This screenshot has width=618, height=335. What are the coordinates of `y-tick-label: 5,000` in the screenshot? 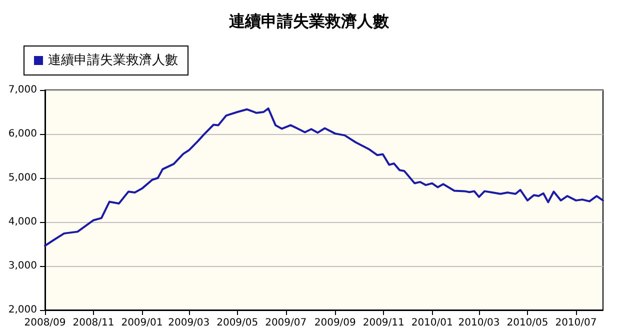 It's located at (22, 178).